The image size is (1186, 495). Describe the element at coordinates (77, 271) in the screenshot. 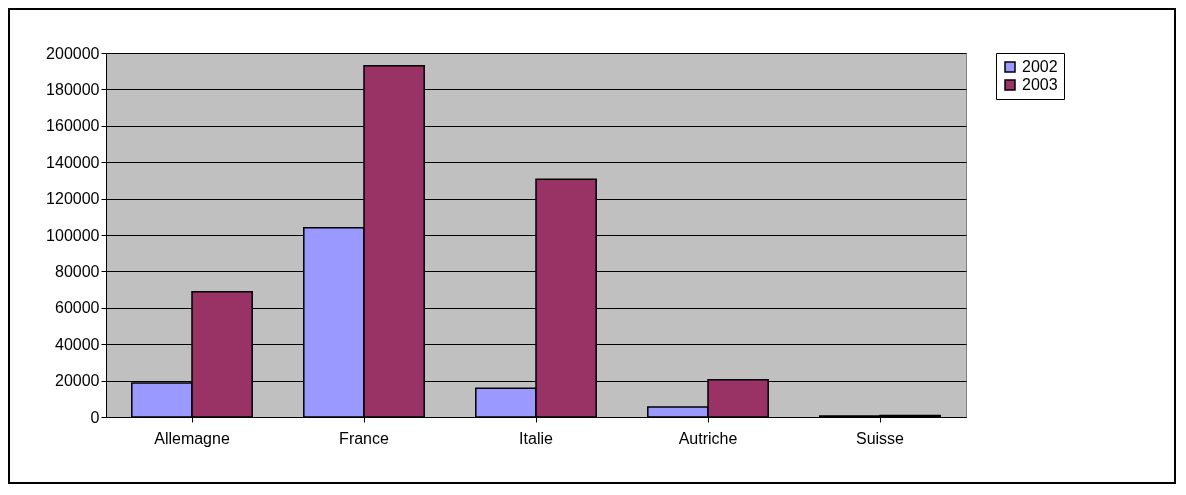

I see `y-tick-label: 80000` at that location.